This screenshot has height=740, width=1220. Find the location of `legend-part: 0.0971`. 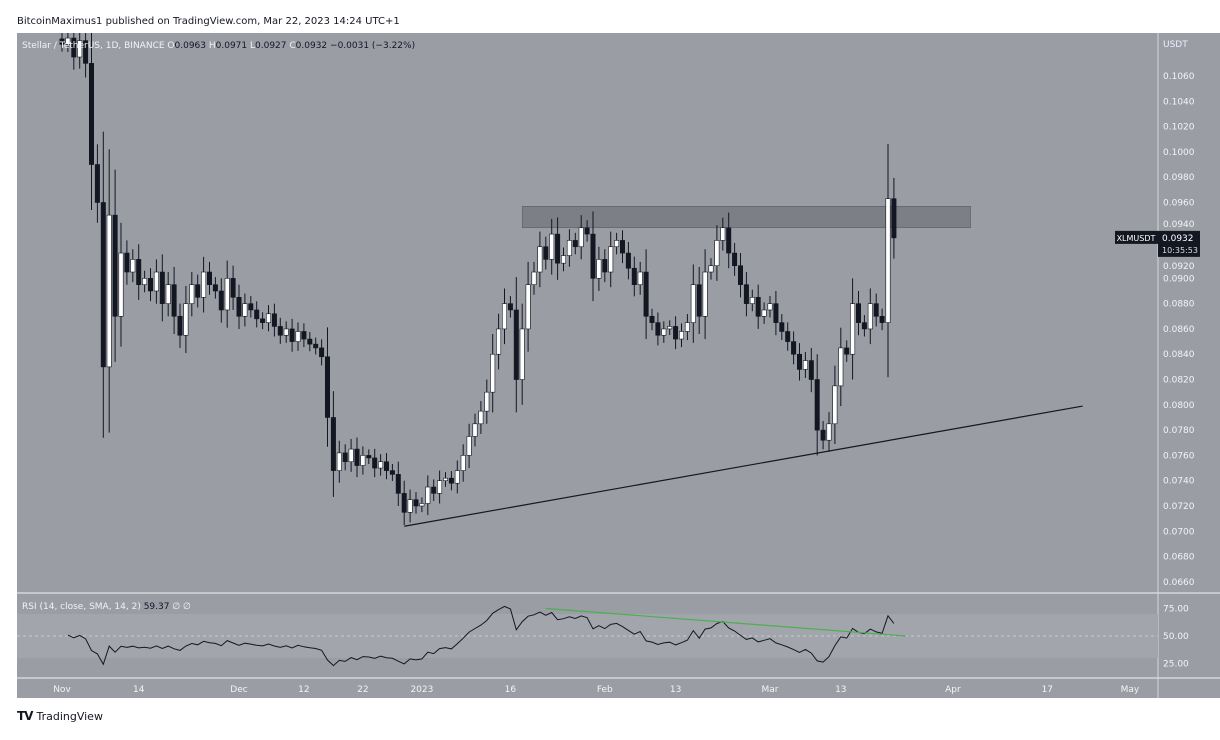

legend-part: 0.0971 is located at coordinates (233, 46).